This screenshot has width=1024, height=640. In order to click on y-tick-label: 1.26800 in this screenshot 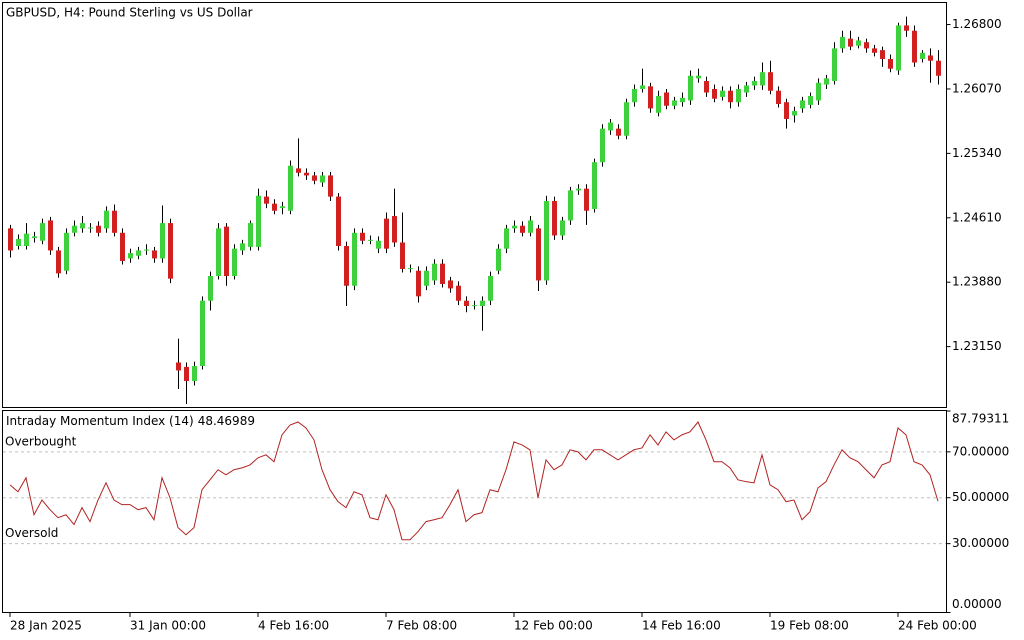, I will do `click(977, 24)`.